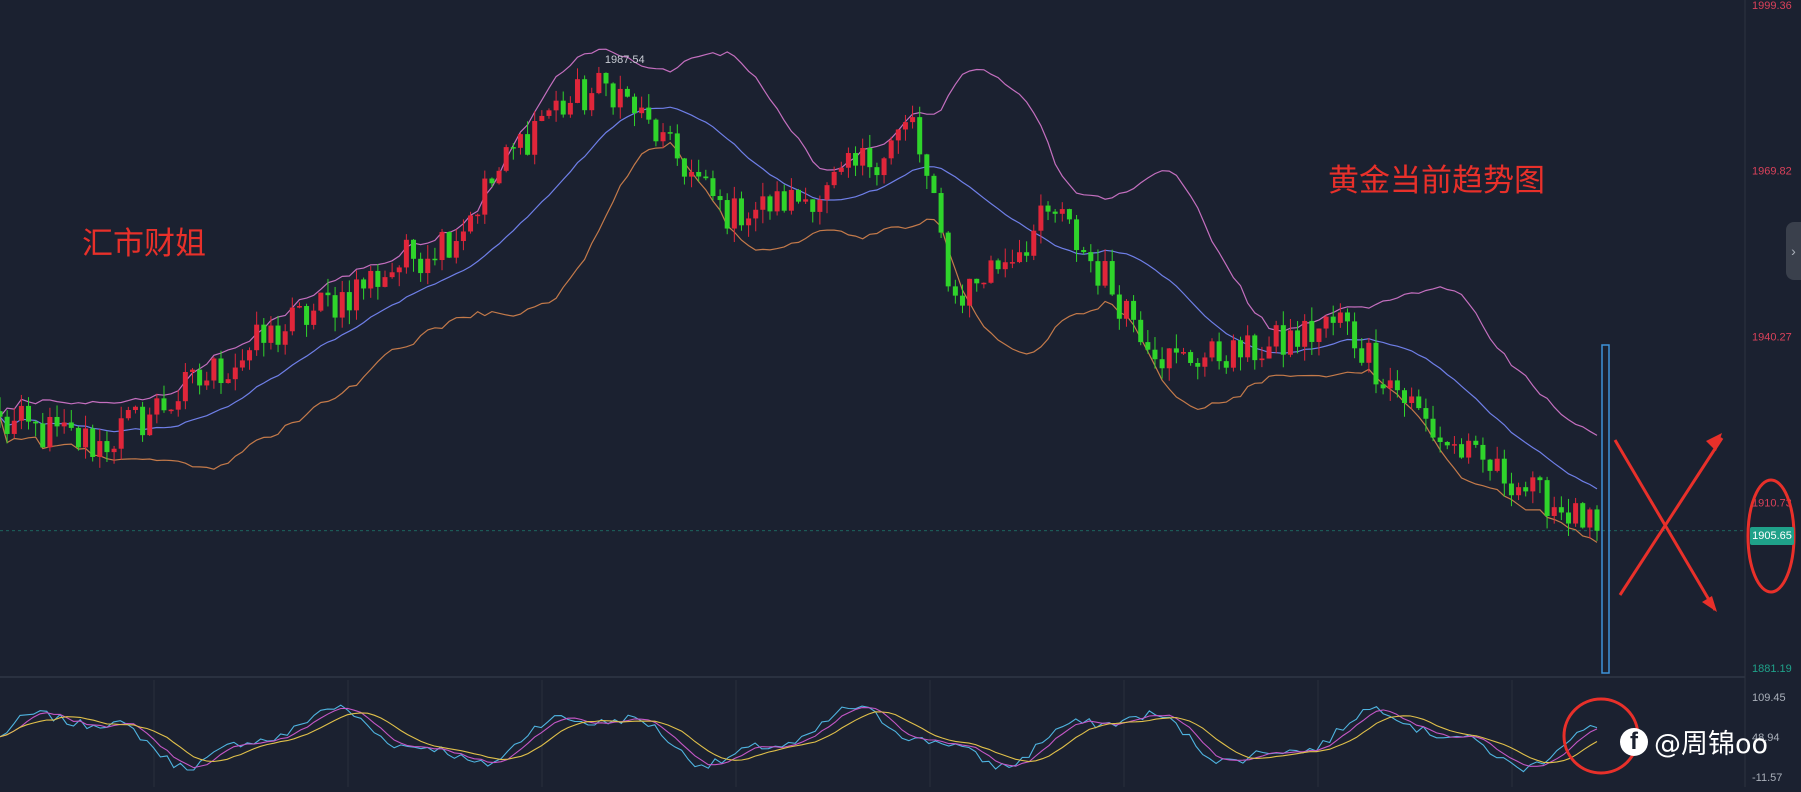 This screenshot has width=1801, height=792. Describe the element at coordinates (1772, 172) in the screenshot. I see `price-tick-label: 1969.82` at that location.